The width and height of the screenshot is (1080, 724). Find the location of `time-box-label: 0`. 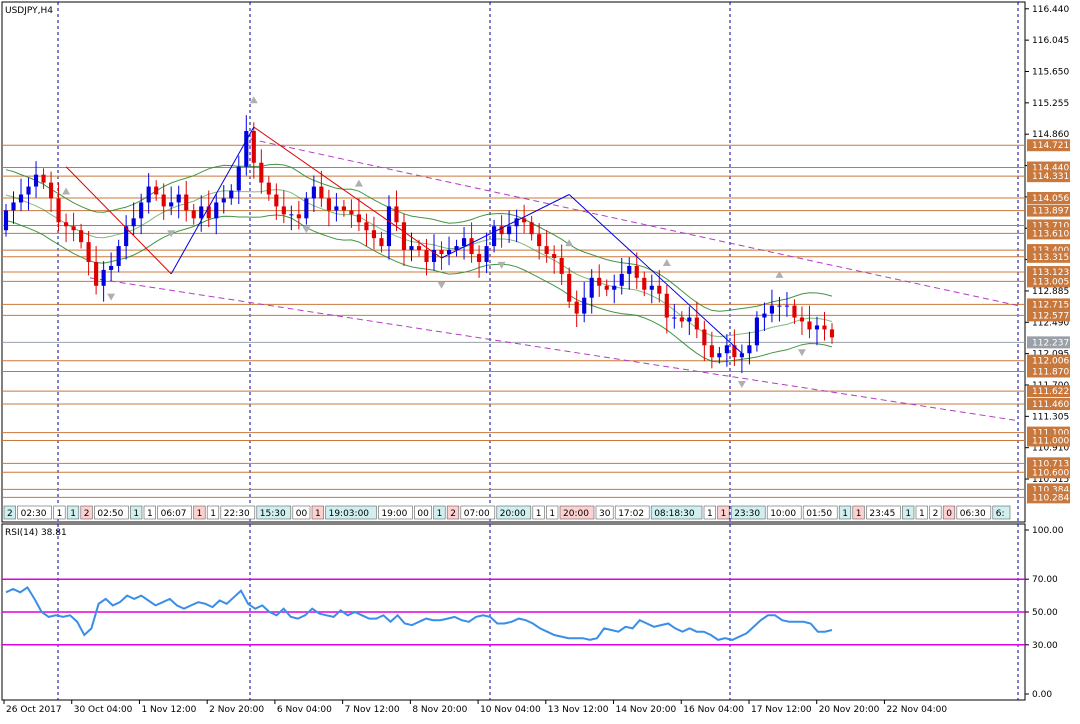

time-box-label: 0 is located at coordinates (949, 514).